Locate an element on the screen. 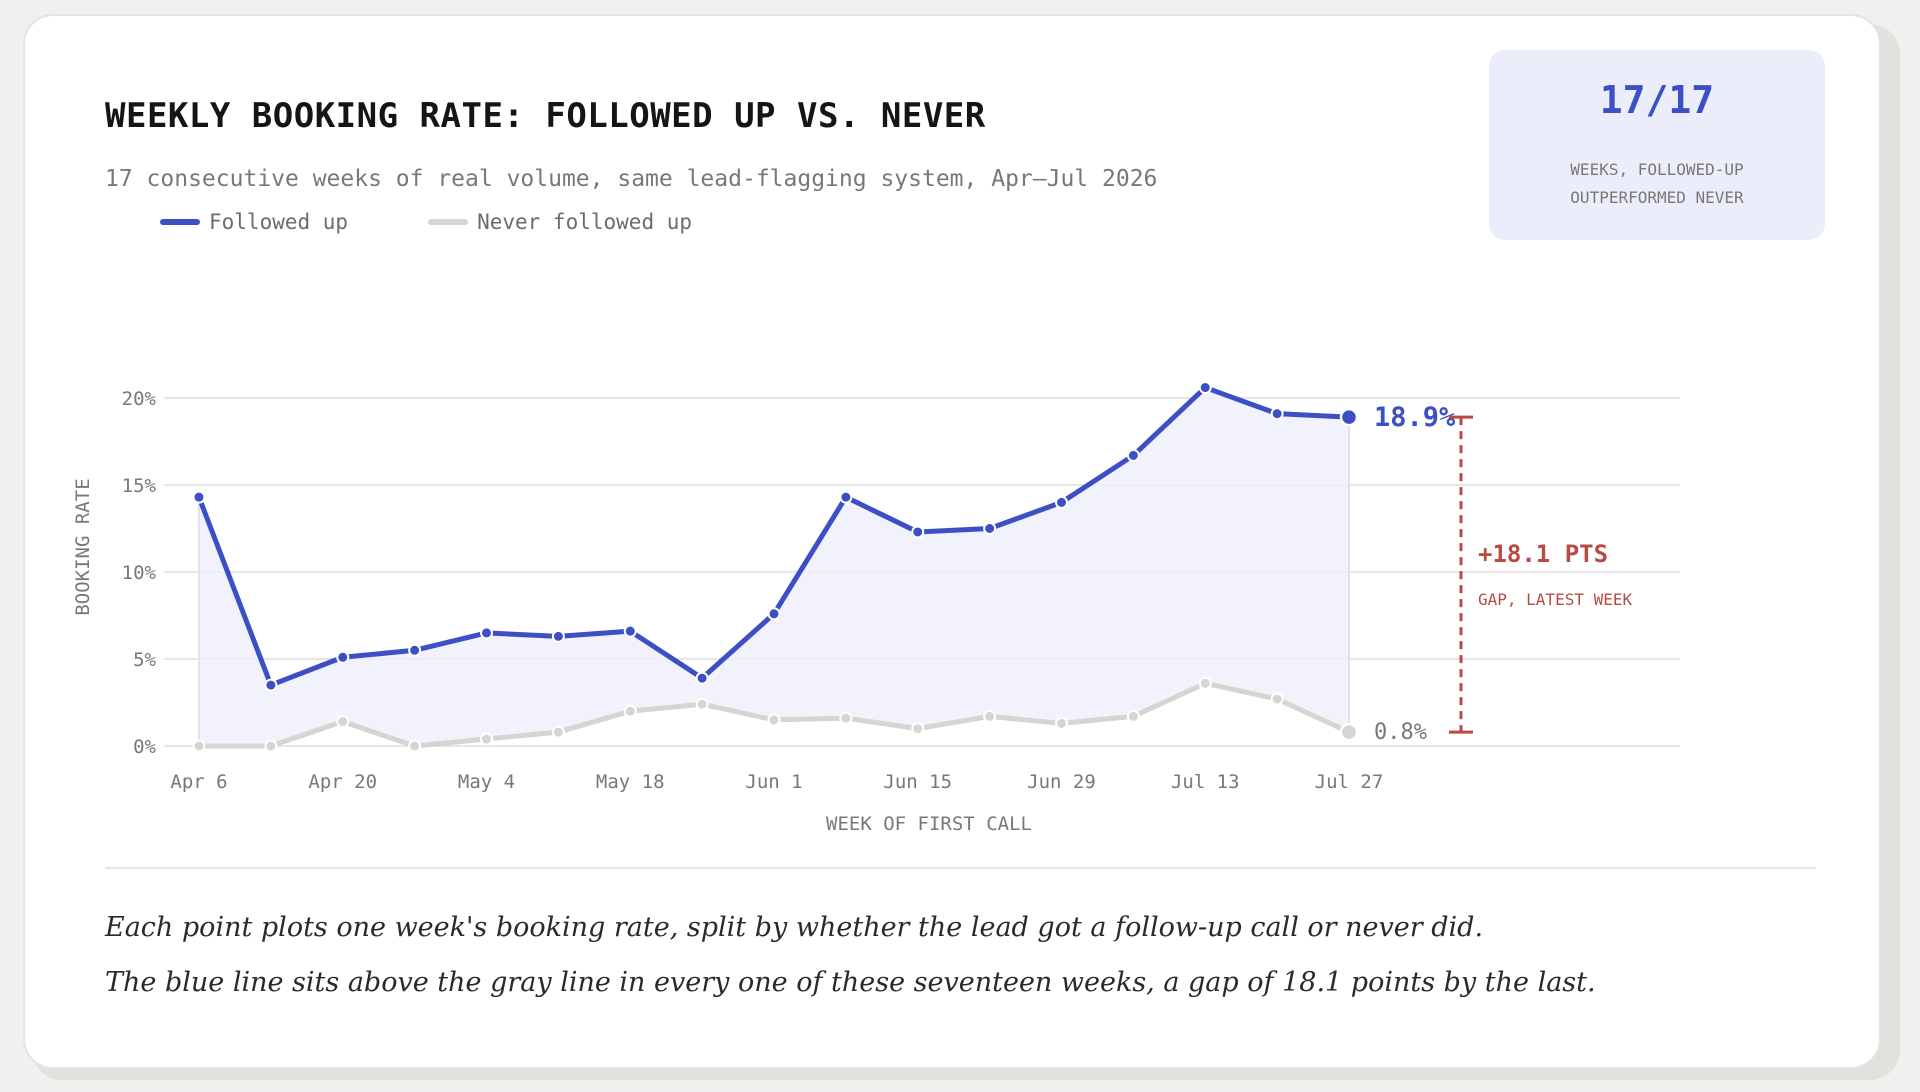  y-tick-label: 5% is located at coordinates (144, 660).